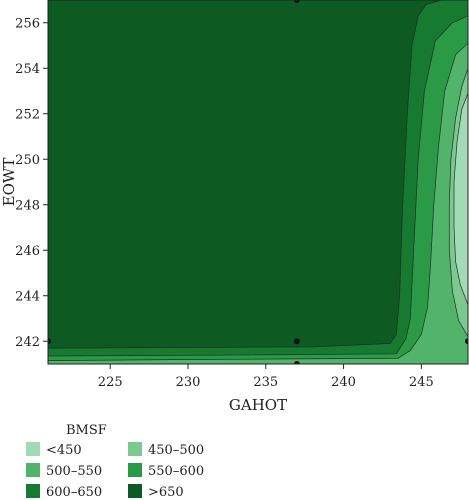 This screenshot has height=500, width=469. Describe the element at coordinates (27, 69) in the screenshot. I see `y-tick-label-6: 254` at that location.